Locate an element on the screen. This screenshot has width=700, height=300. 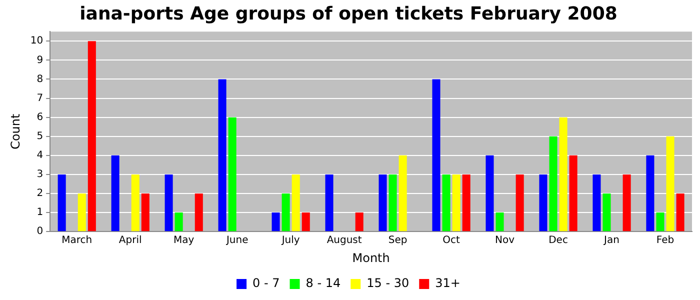
y-tick-label: 8 is located at coordinates (40, 79).